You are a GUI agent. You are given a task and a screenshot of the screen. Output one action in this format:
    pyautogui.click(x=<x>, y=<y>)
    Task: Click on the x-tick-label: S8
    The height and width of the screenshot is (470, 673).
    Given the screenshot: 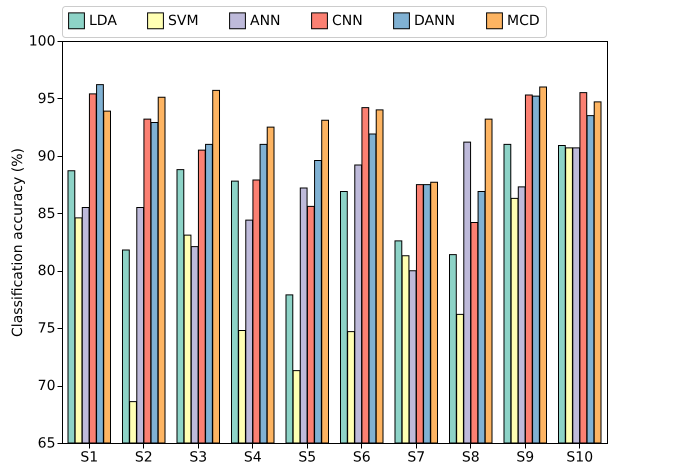 What is the action you would take?
    pyautogui.click(x=471, y=458)
    